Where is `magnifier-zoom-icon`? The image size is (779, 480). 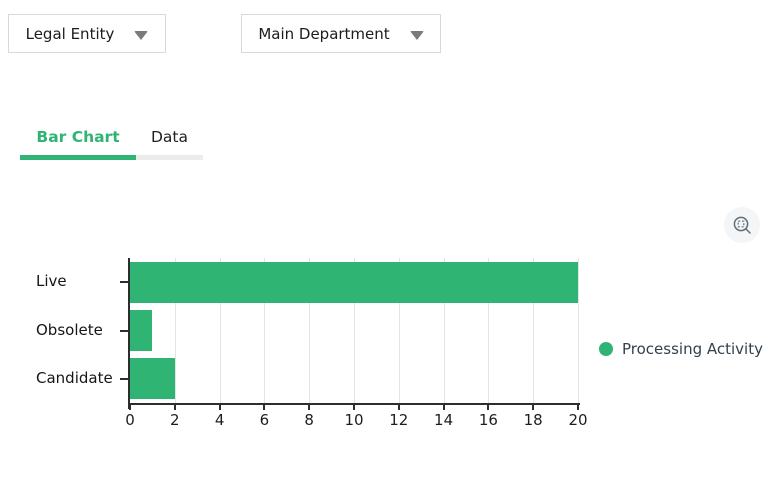
magnifier-zoom-icon is located at coordinates (742, 225).